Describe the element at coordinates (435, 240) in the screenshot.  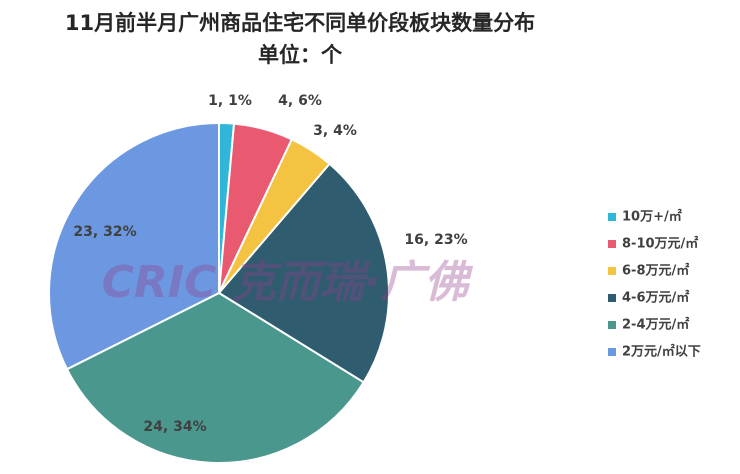
I see `data-label: 16, 23%` at that location.